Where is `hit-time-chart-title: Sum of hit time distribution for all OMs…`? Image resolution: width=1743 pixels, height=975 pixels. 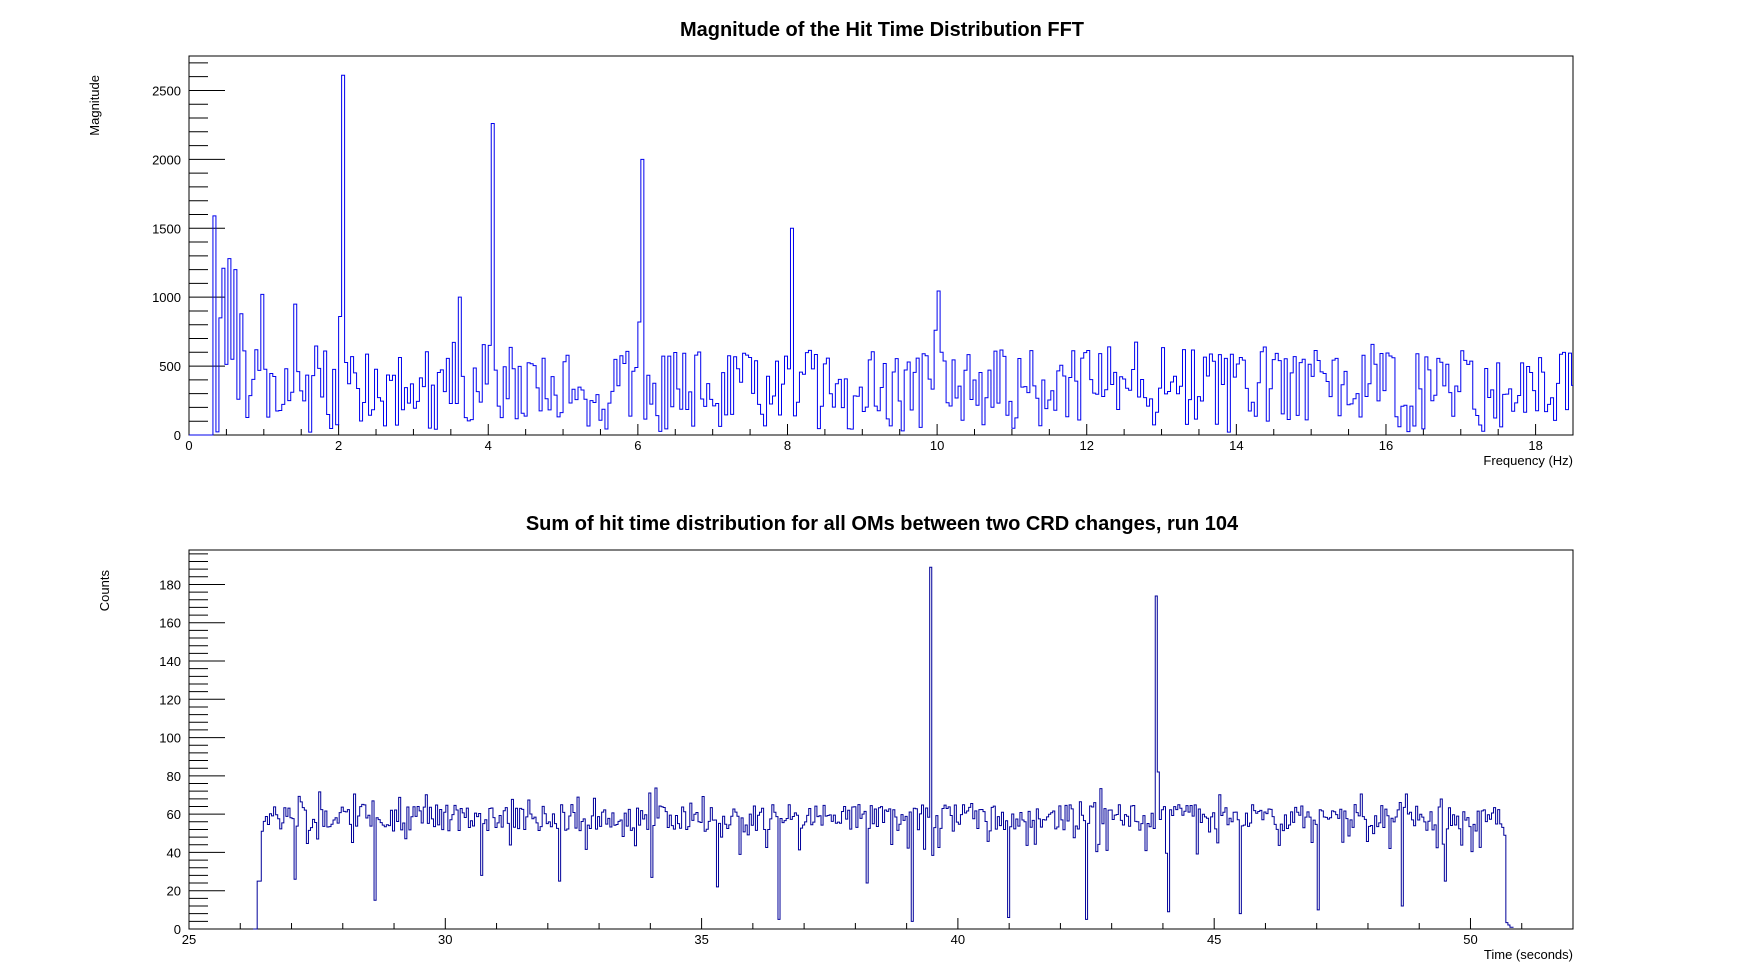
hit-time-chart-title: Sum of hit time distribution for all OMs… is located at coordinates (882, 524).